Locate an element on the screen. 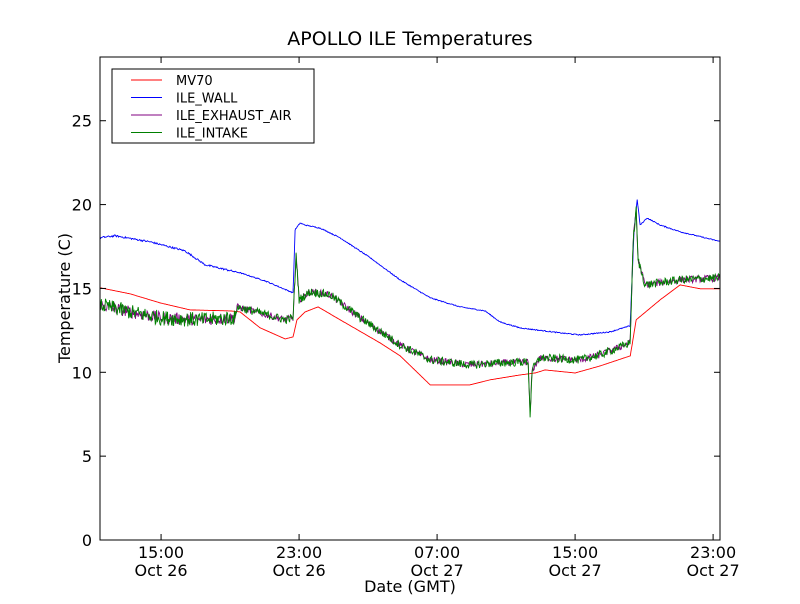  y-axis-label: Temperature (C) is located at coordinates (64, 298).